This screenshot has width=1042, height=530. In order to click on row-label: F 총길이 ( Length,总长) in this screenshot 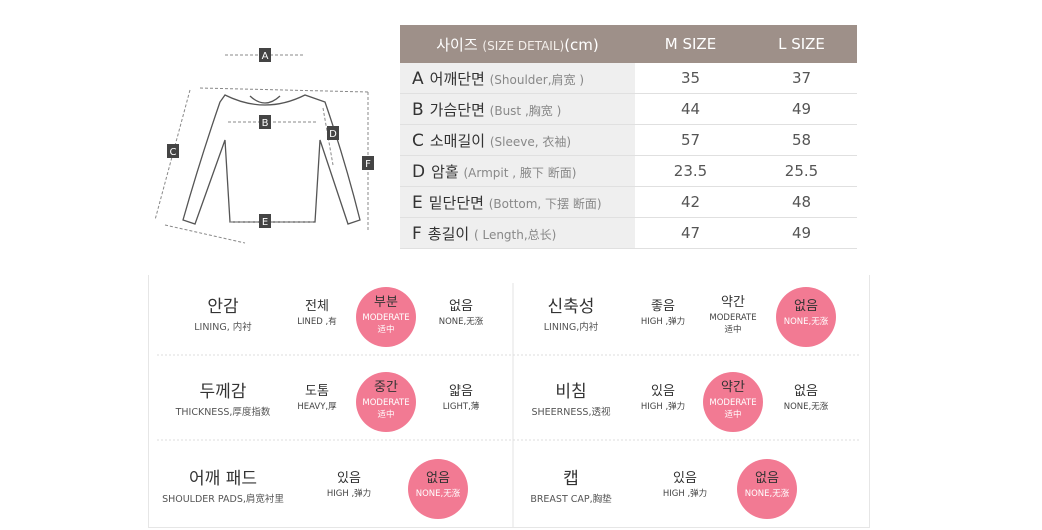, I will do `click(517, 233)`.